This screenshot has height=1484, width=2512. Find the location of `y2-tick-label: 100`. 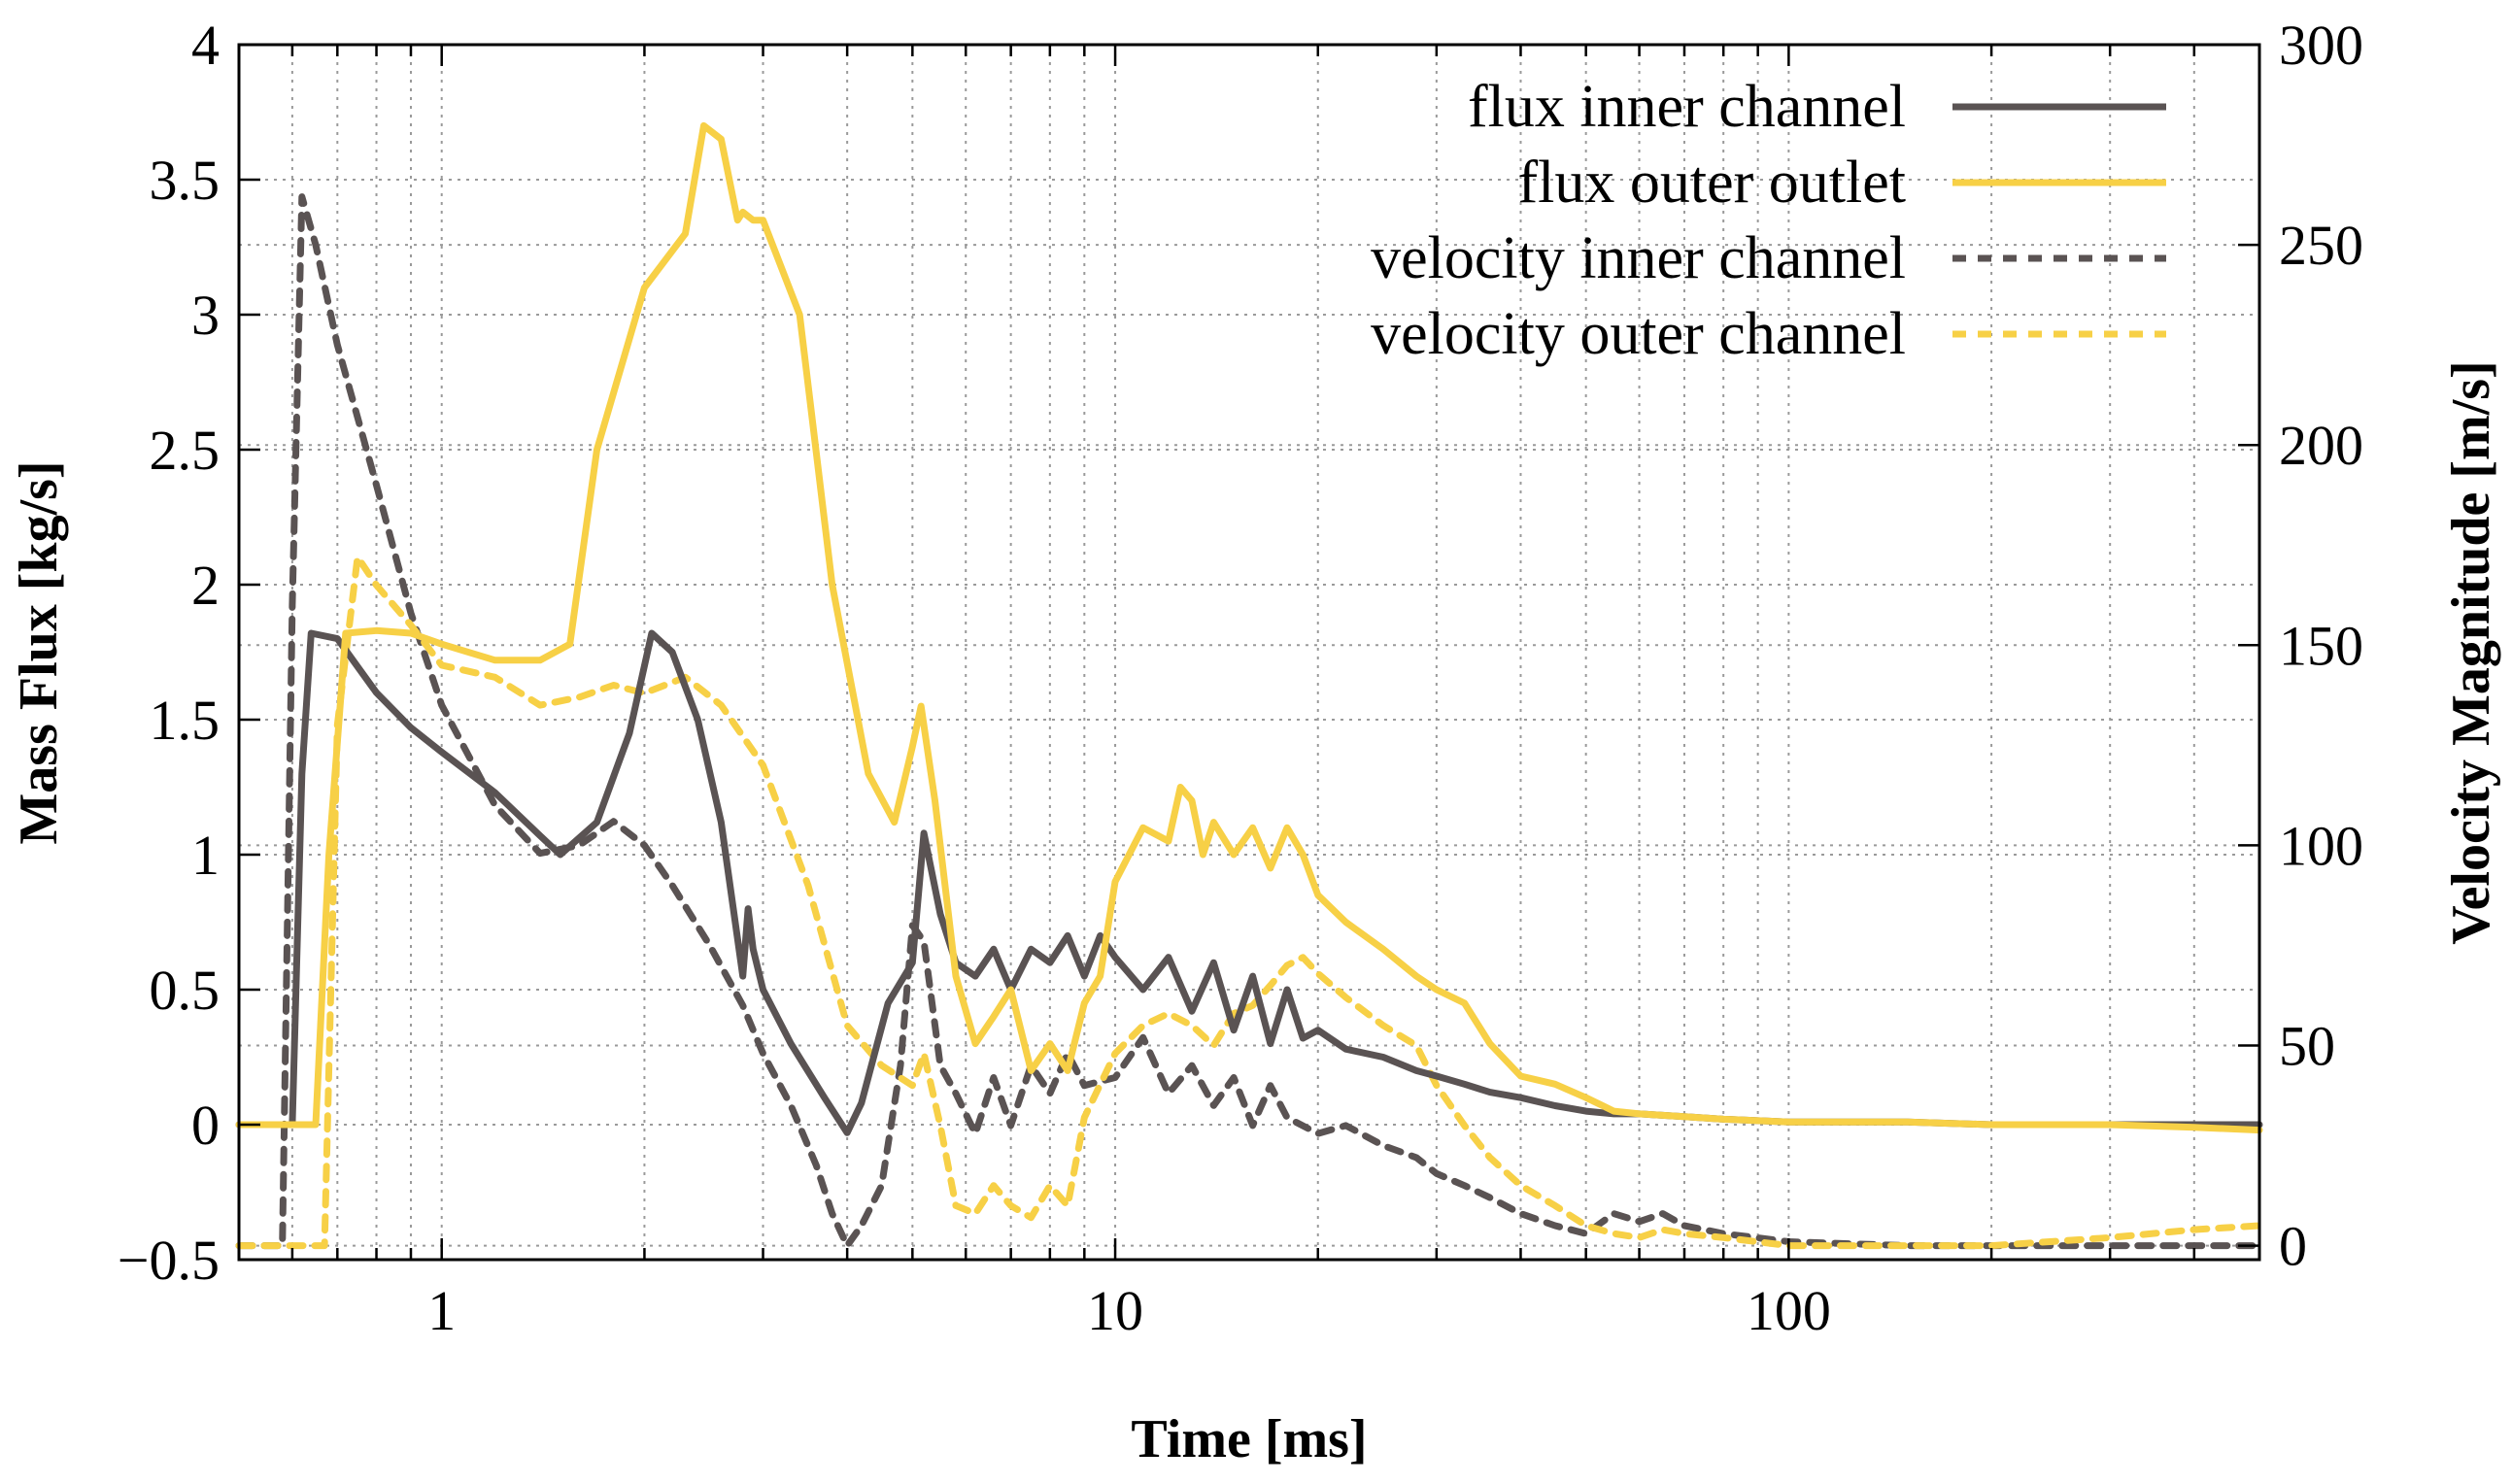

y2-tick-label: 100 is located at coordinates (2321, 845).